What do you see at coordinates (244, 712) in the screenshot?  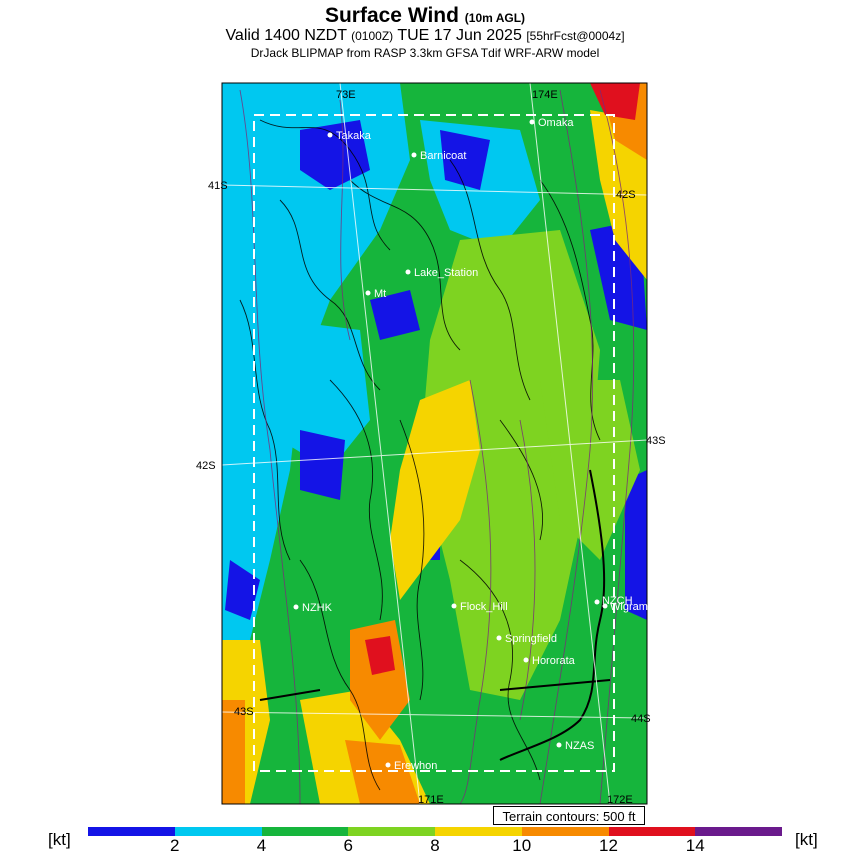 I see `lat-label-43s-left: 43S` at bounding box center [244, 712].